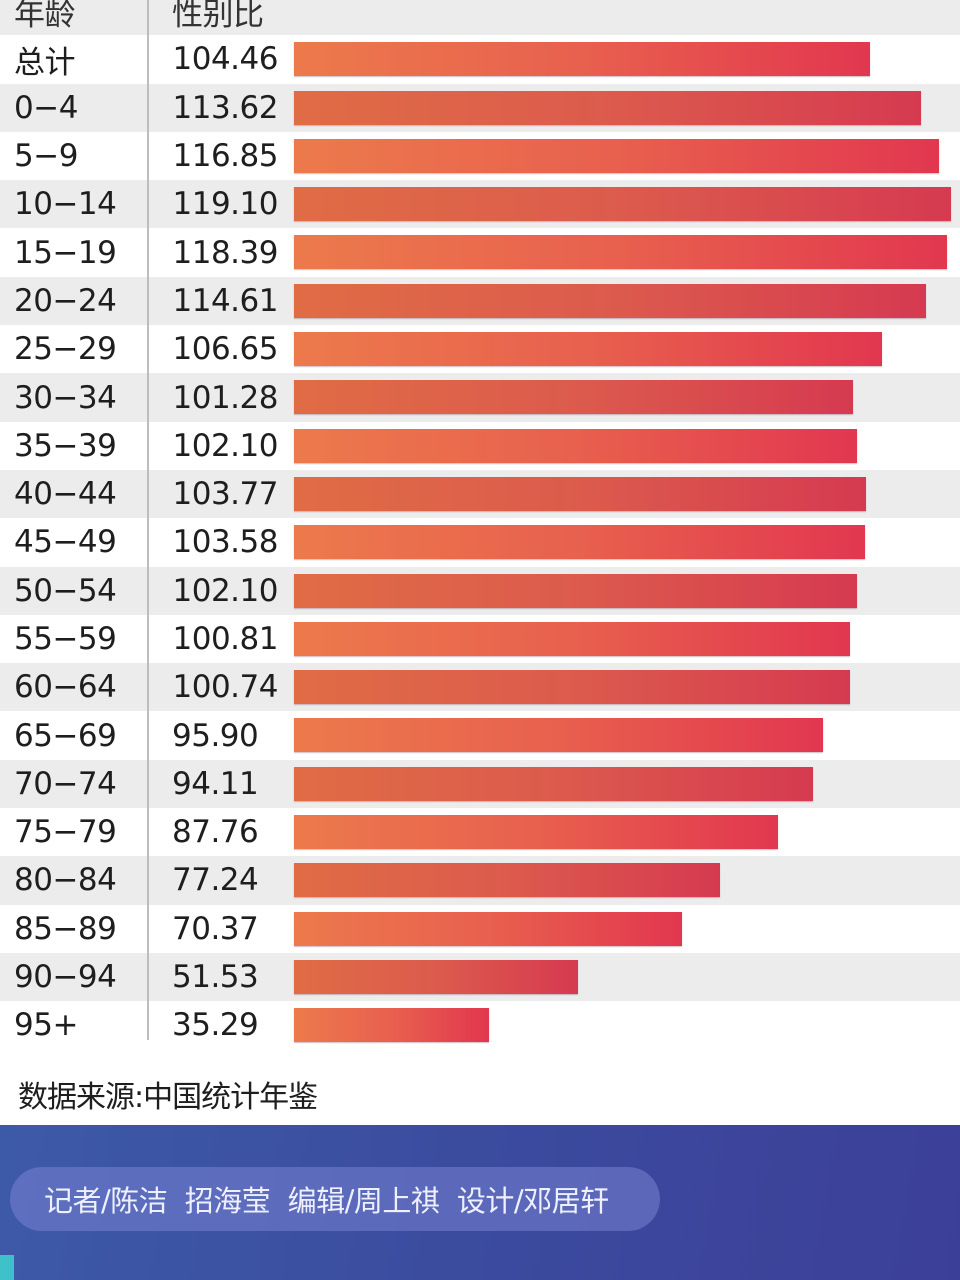 This screenshot has height=1280, width=960. Describe the element at coordinates (335, 1199) in the screenshot. I see `credits-pill: 记者/陈洁 招海莹 编辑/周上祺 设计/邓居轩` at that location.